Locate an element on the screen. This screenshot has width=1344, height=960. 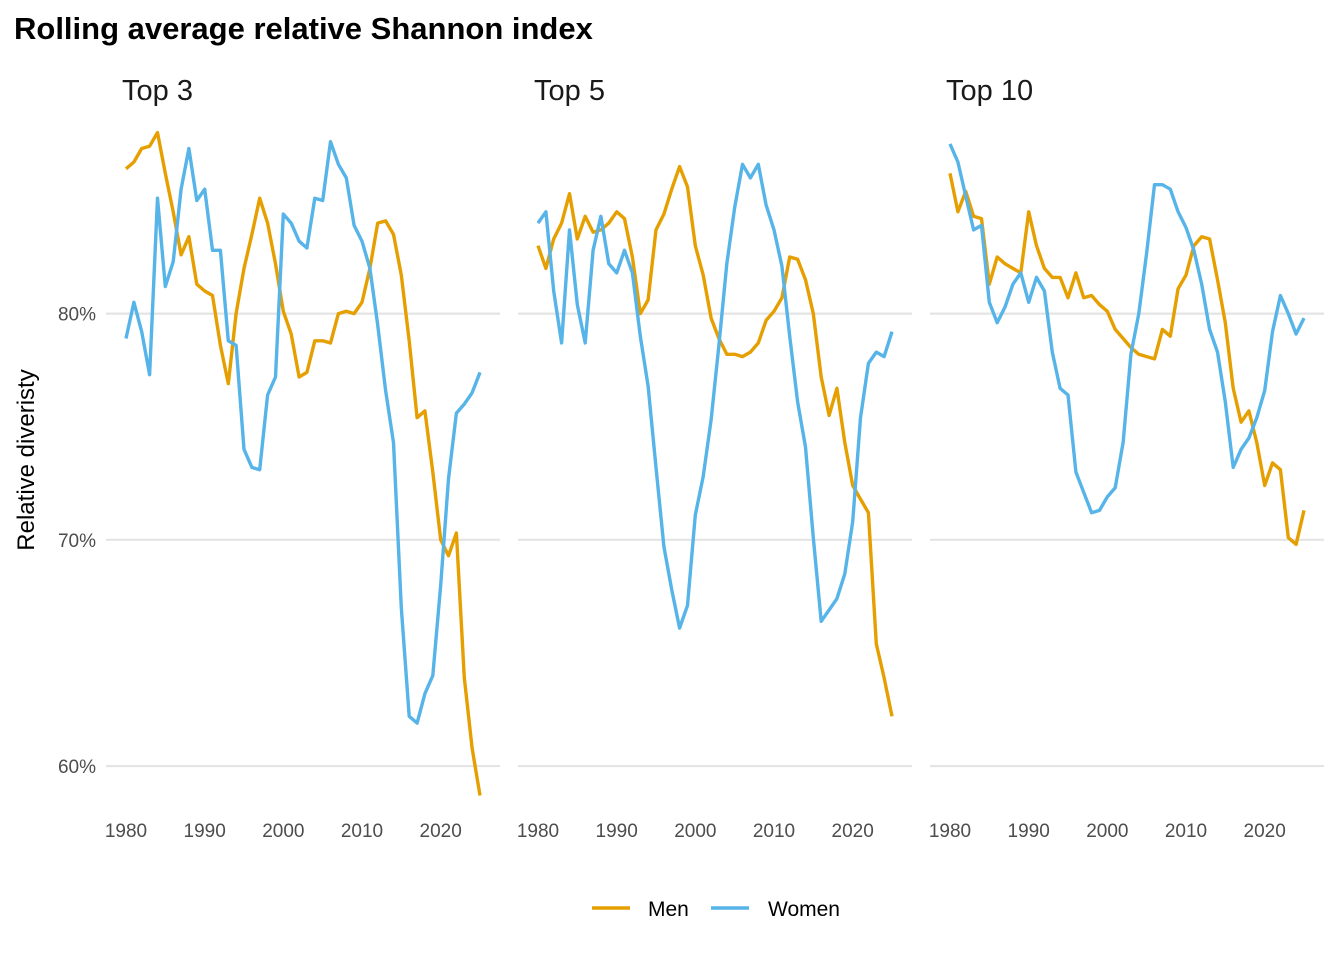
legend-label: Men is located at coordinates (668, 909).